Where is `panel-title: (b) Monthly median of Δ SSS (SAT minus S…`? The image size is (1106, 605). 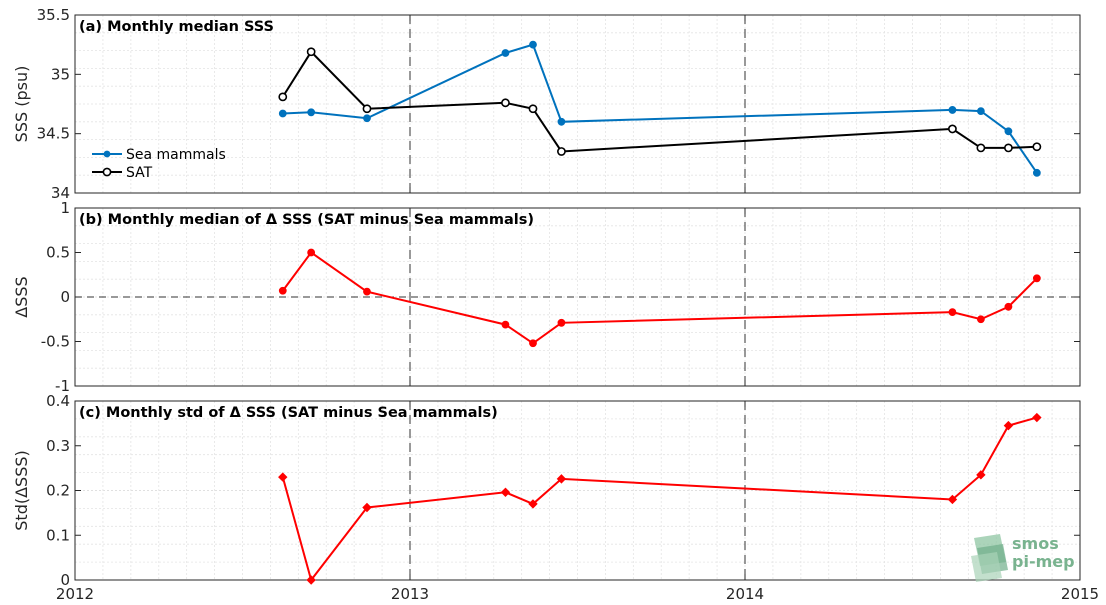 panel-title: (b) Monthly median of Δ SSS (SAT minus S… is located at coordinates (306, 220).